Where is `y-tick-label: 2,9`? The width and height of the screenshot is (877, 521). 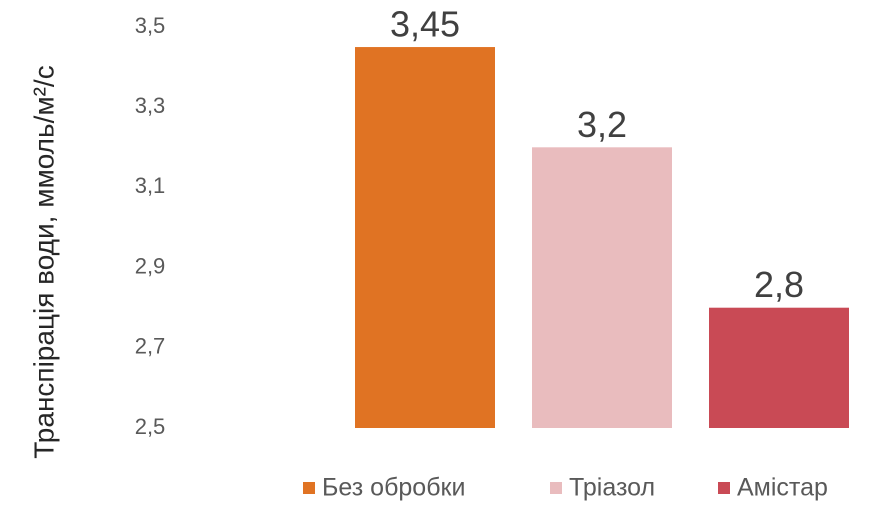 y-tick-label: 2,9 is located at coordinates (150, 265).